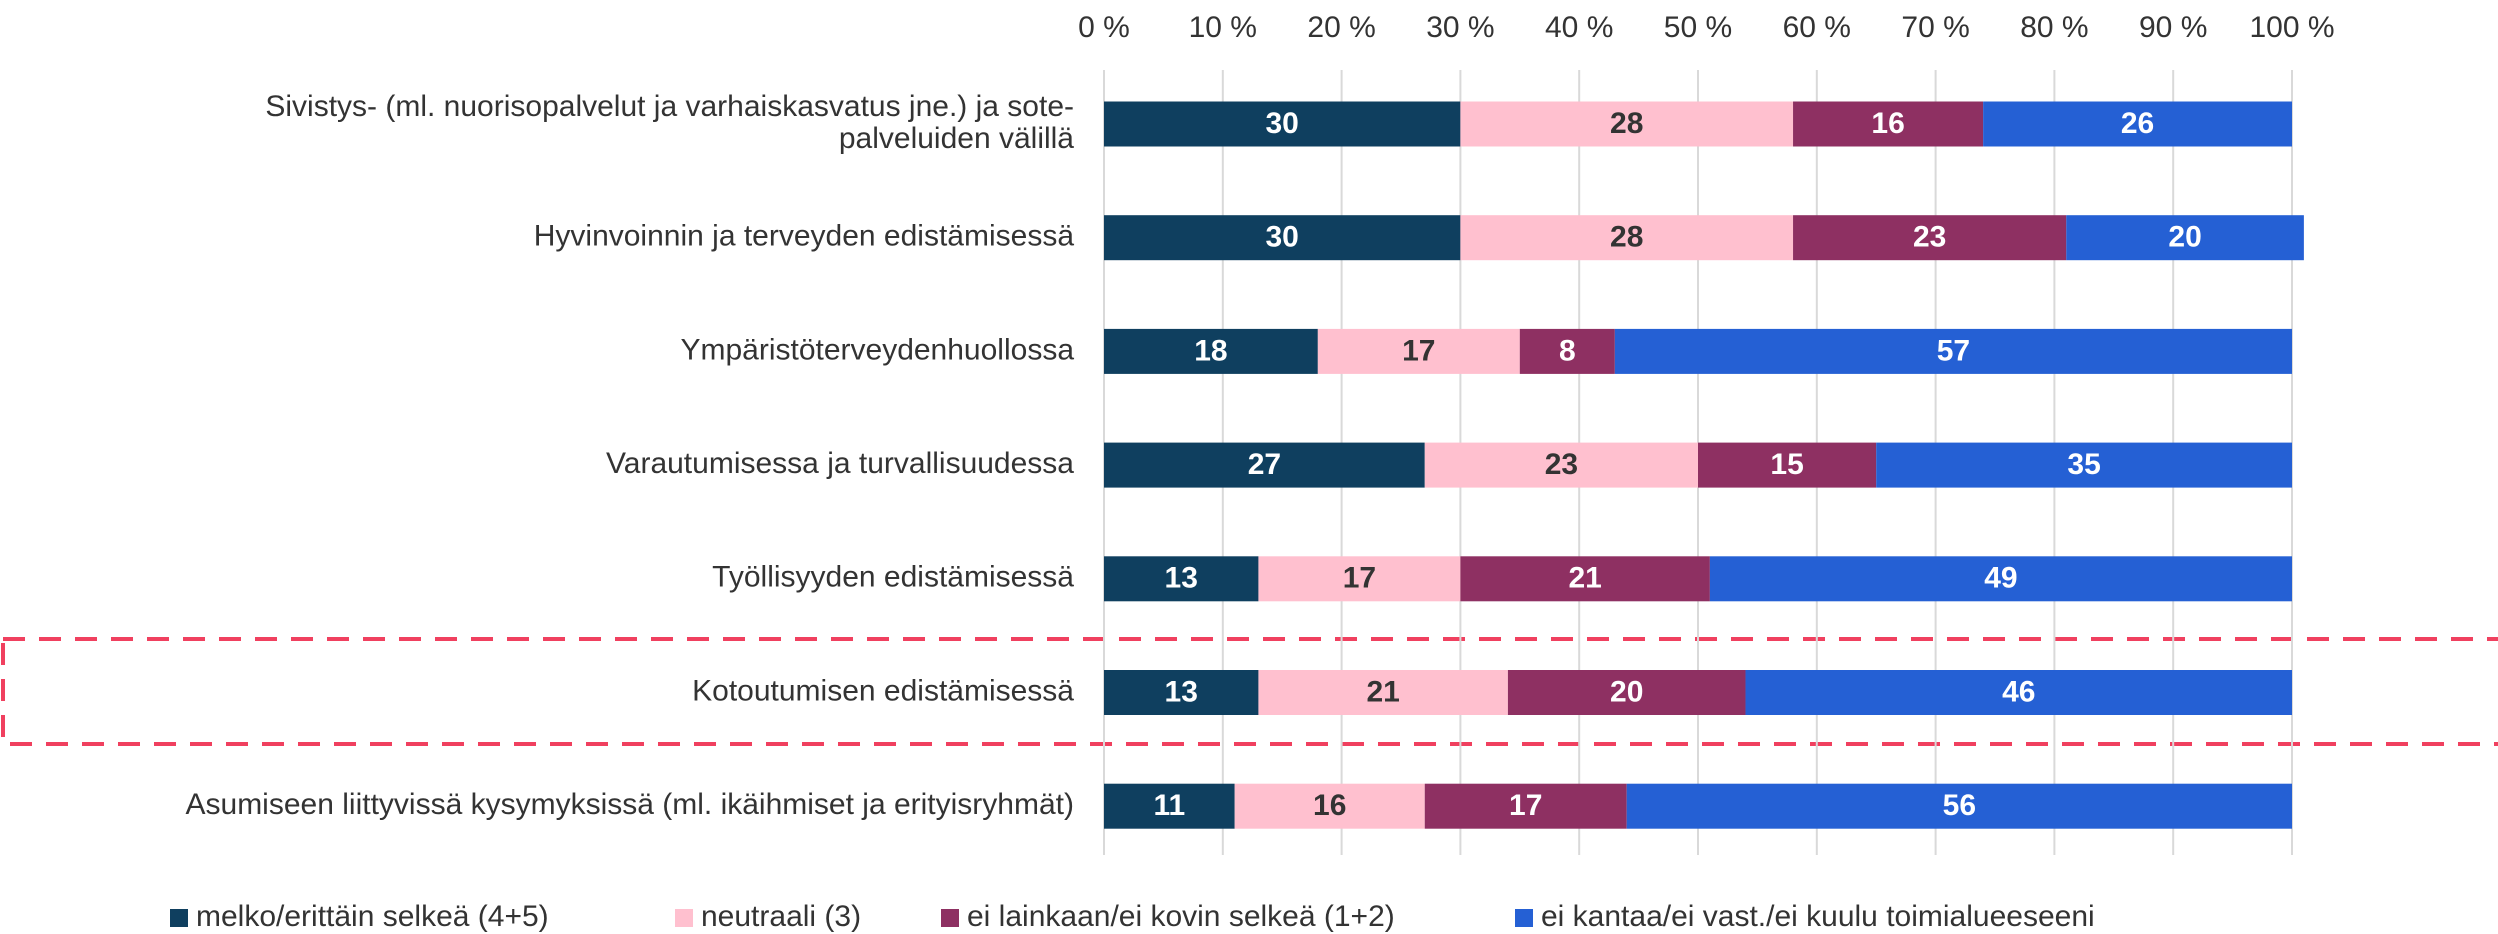 The height and width of the screenshot is (934, 2498). What do you see at coordinates (2054, 27) in the screenshot?
I see `x-tick-label: 80 %` at bounding box center [2054, 27].